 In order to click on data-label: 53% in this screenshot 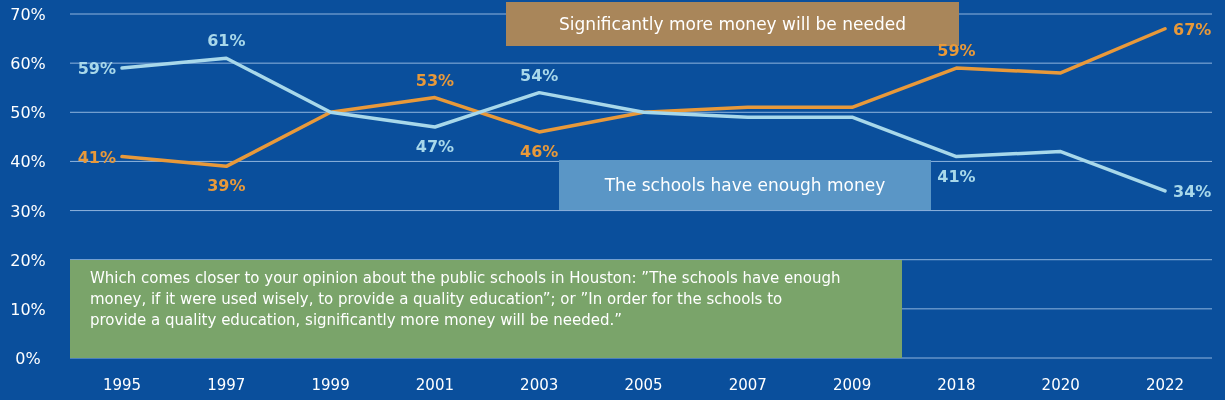, I will do `click(435, 80)`.